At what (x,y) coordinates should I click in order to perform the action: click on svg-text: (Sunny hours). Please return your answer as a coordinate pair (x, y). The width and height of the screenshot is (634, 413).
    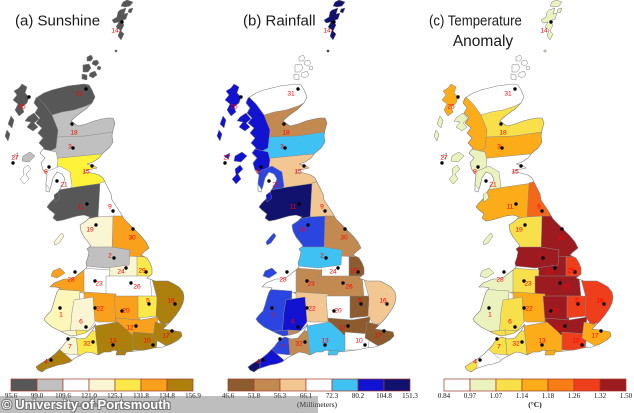
    Looking at the image, I should click on (92, 404).